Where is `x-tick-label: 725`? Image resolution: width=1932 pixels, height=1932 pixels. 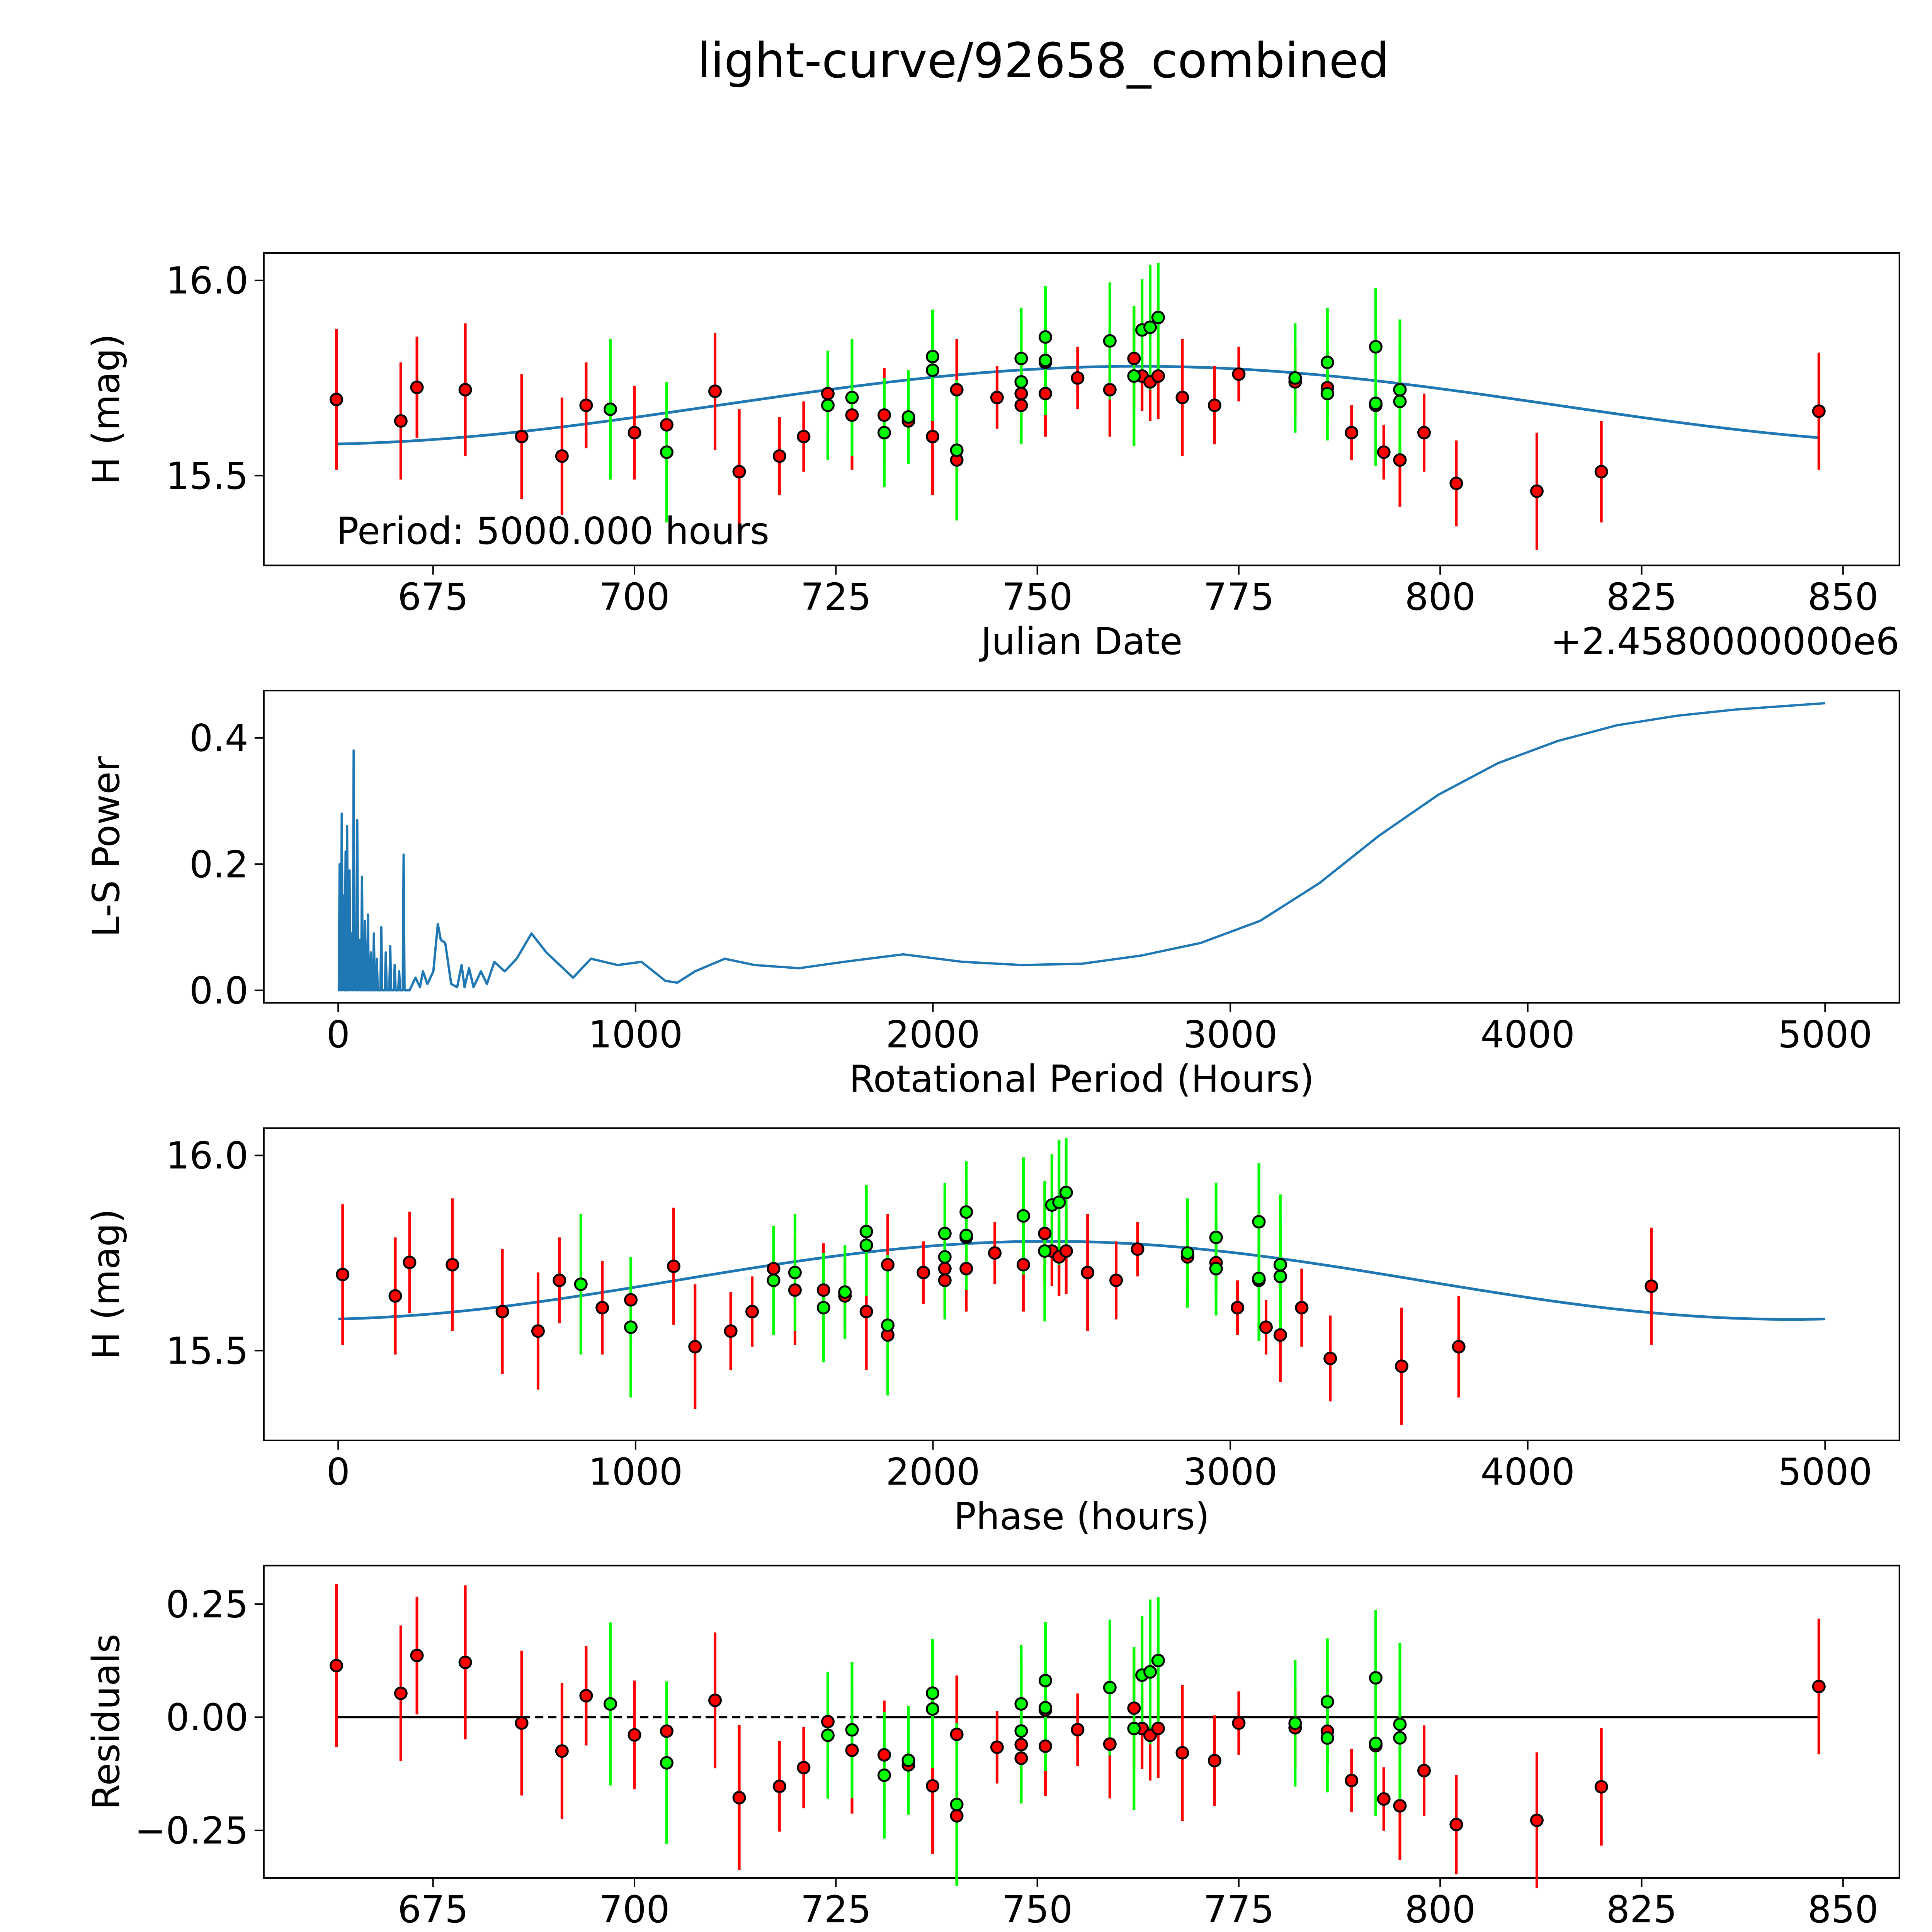
x-tick-label: 725 is located at coordinates (836, 597).